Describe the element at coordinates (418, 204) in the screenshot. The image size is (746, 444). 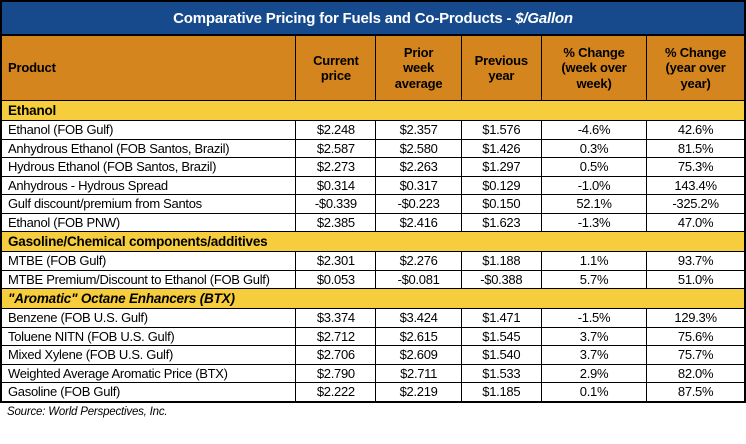
I see `value-cell: -$0.223` at that location.